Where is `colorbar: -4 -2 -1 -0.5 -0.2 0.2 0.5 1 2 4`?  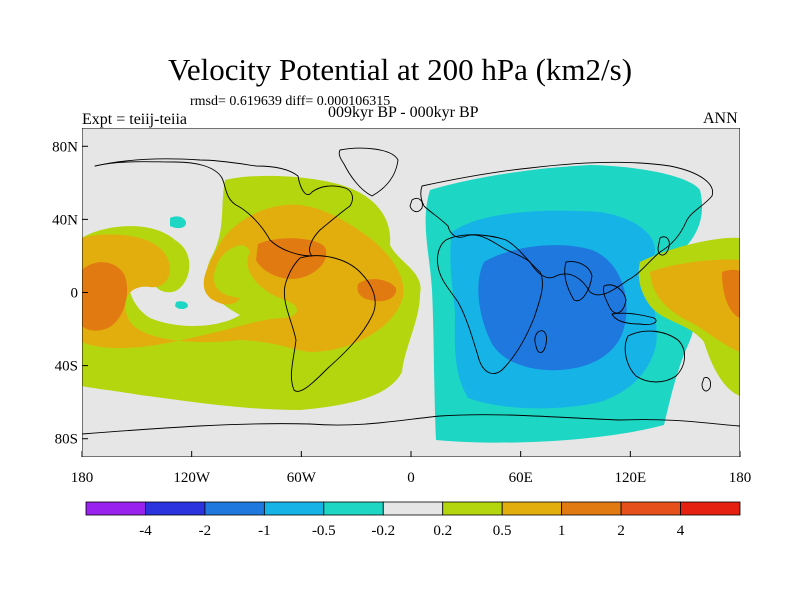 colorbar: -4 -2 -1 -0.5 -0.2 0.2 0.5 1 2 4 is located at coordinates (413, 520).